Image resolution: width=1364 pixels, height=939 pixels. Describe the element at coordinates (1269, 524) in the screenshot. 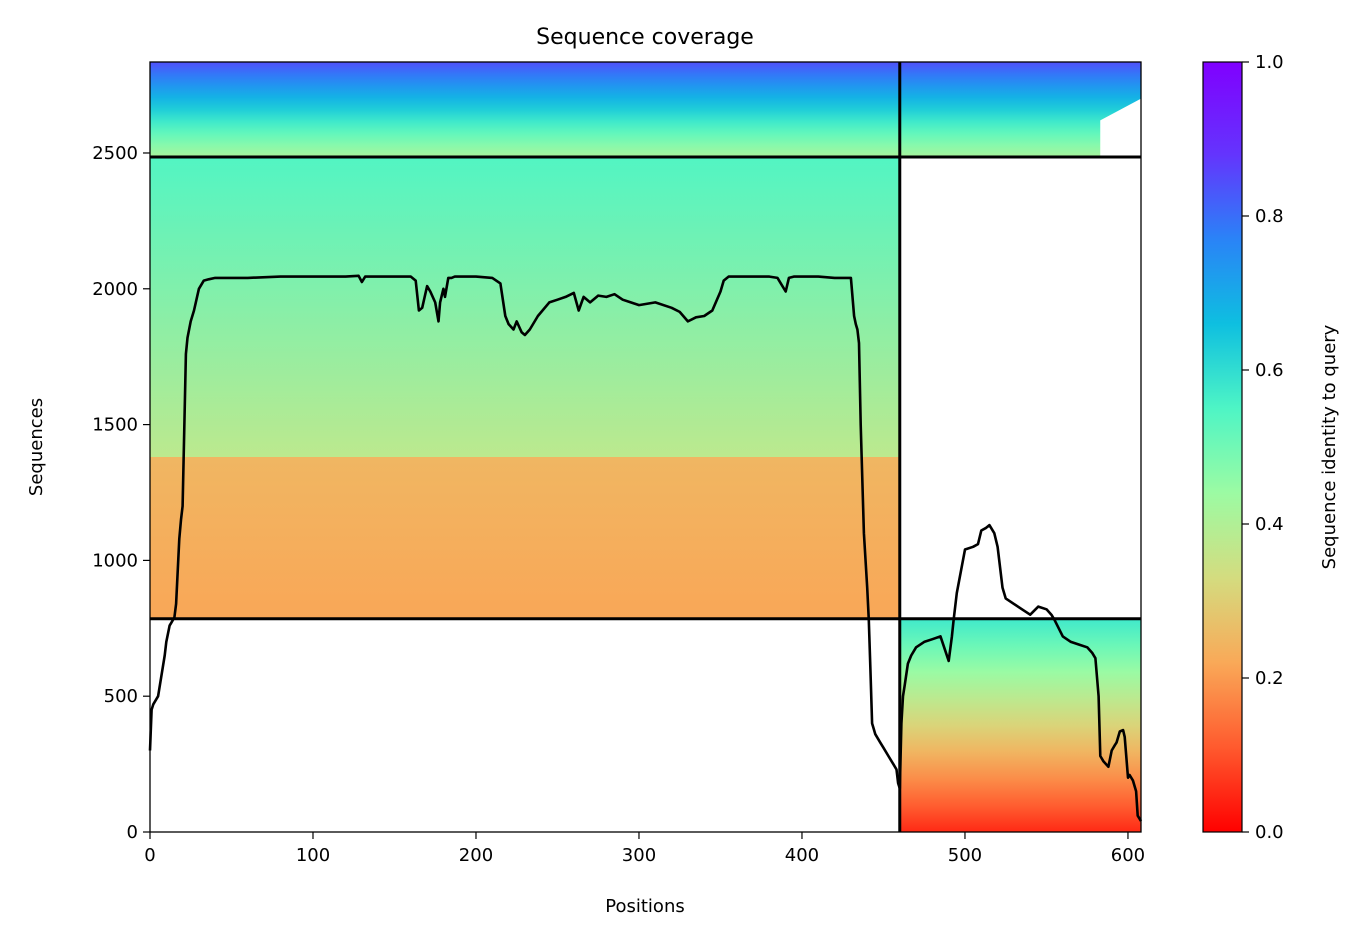

I see `colorbar-tick-label: 0.4` at that location.